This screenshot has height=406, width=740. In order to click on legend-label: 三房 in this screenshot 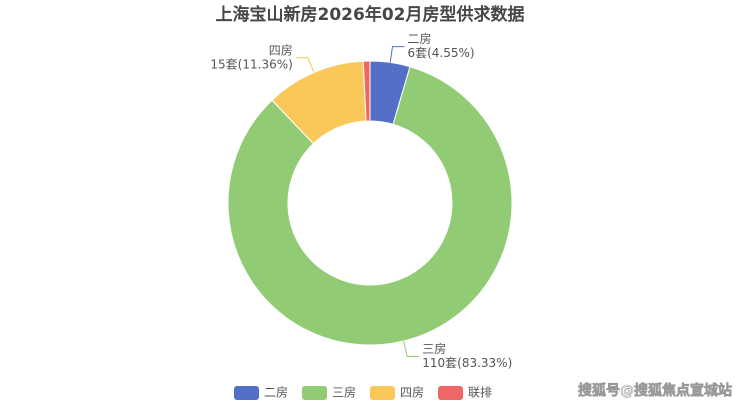, I will do `click(344, 392)`.